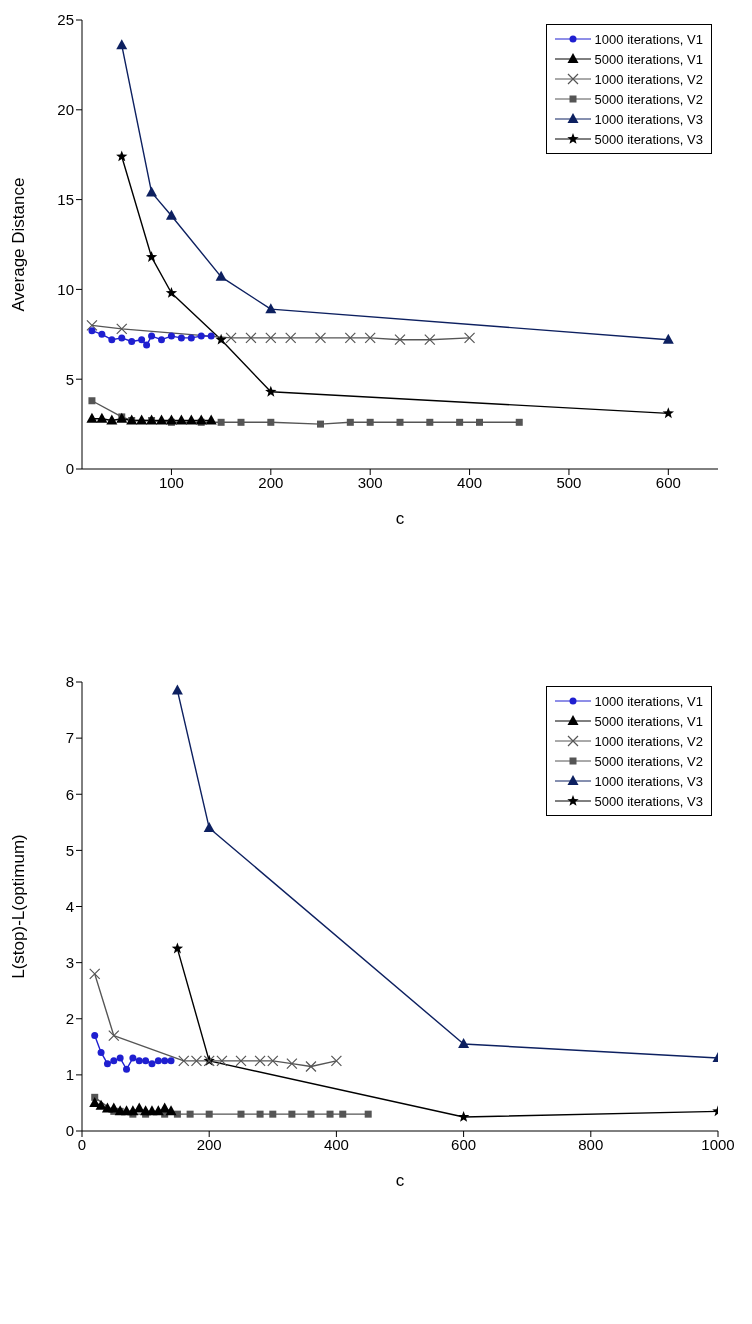 The width and height of the screenshot is (752, 1324). What do you see at coordinates (171, 482) in the screenshot?
I see `x-tick-label: 100` at bounding box center [171, 482].